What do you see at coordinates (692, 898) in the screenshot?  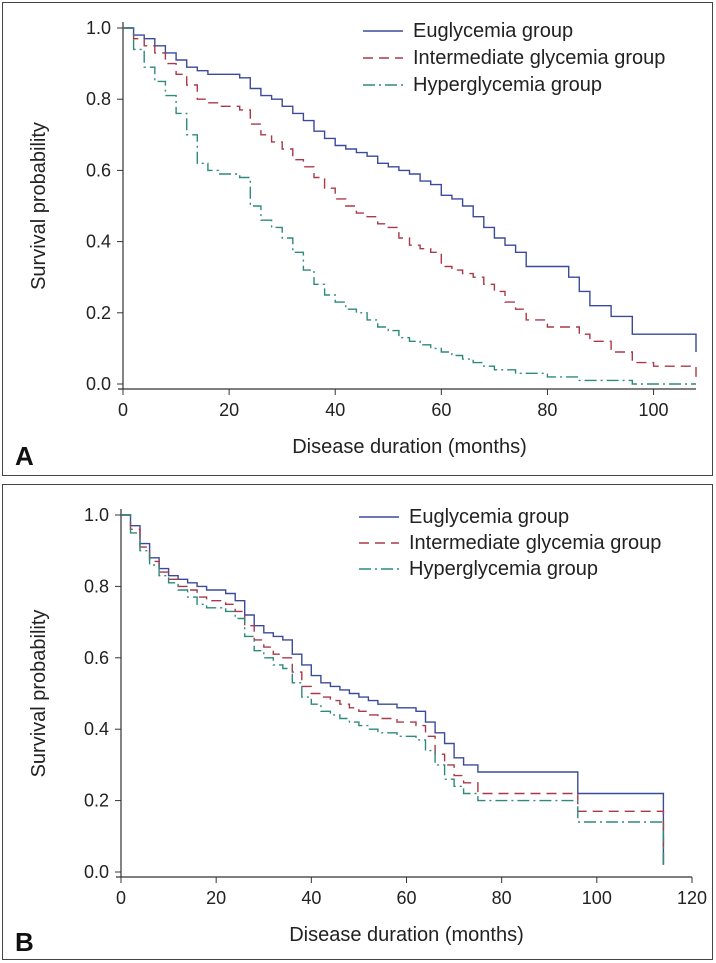 I see `x-tick-label: 120` at bounding box center [692, 898].